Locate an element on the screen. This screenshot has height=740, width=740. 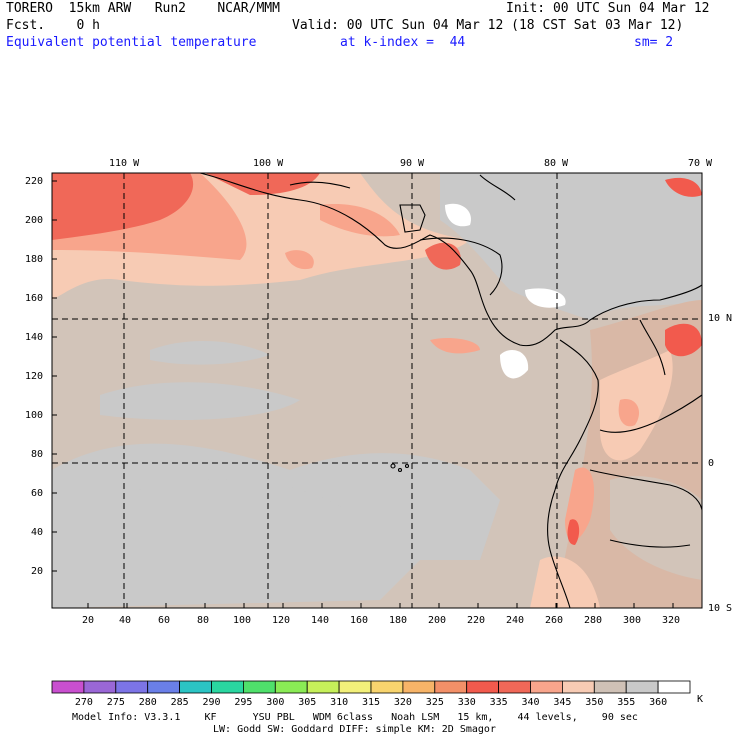
yucatan-outline is located at coordinates (412, 218).